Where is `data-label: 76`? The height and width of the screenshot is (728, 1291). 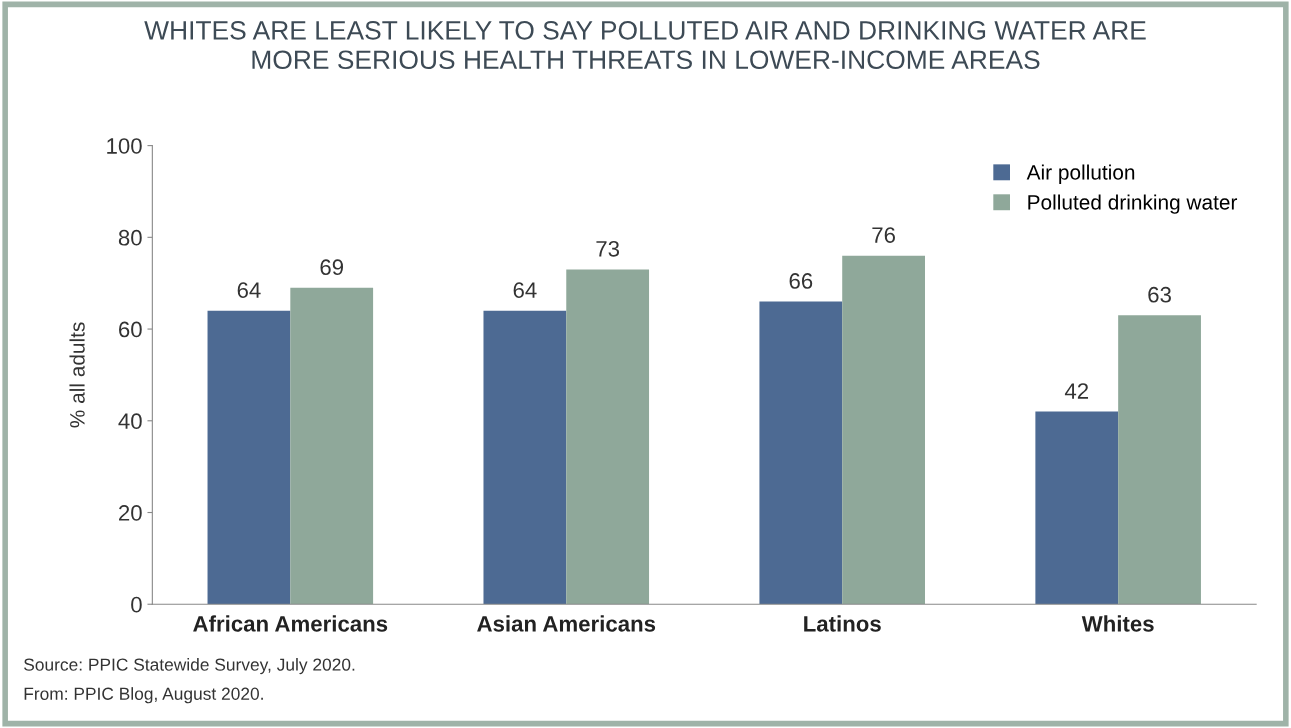 data-label: 76 is located at coordinates (883, 235).